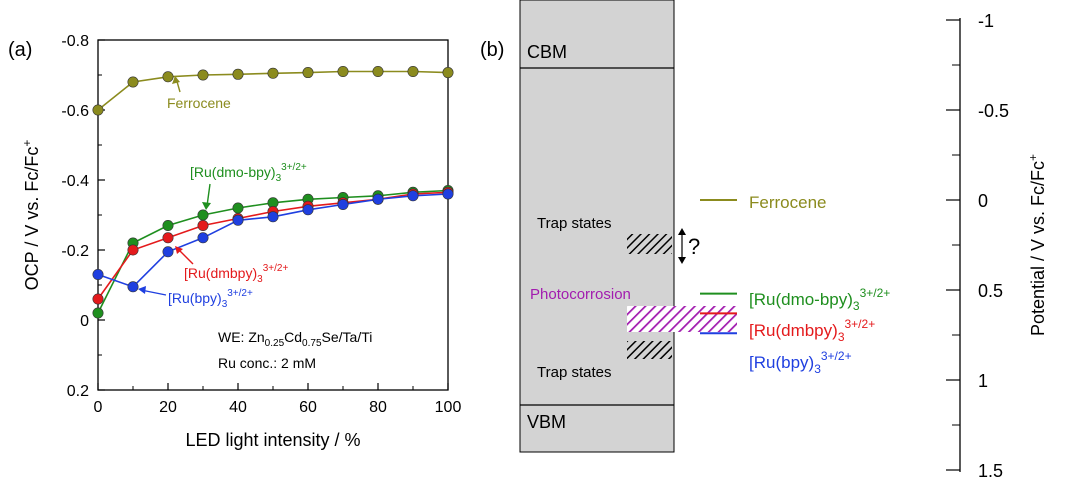 The image size is (1070, 486). What do you see at coordinates (176, 80) in the screenshot?
I see `ferrocene-arrowhead` at bounding box center [176, 80].